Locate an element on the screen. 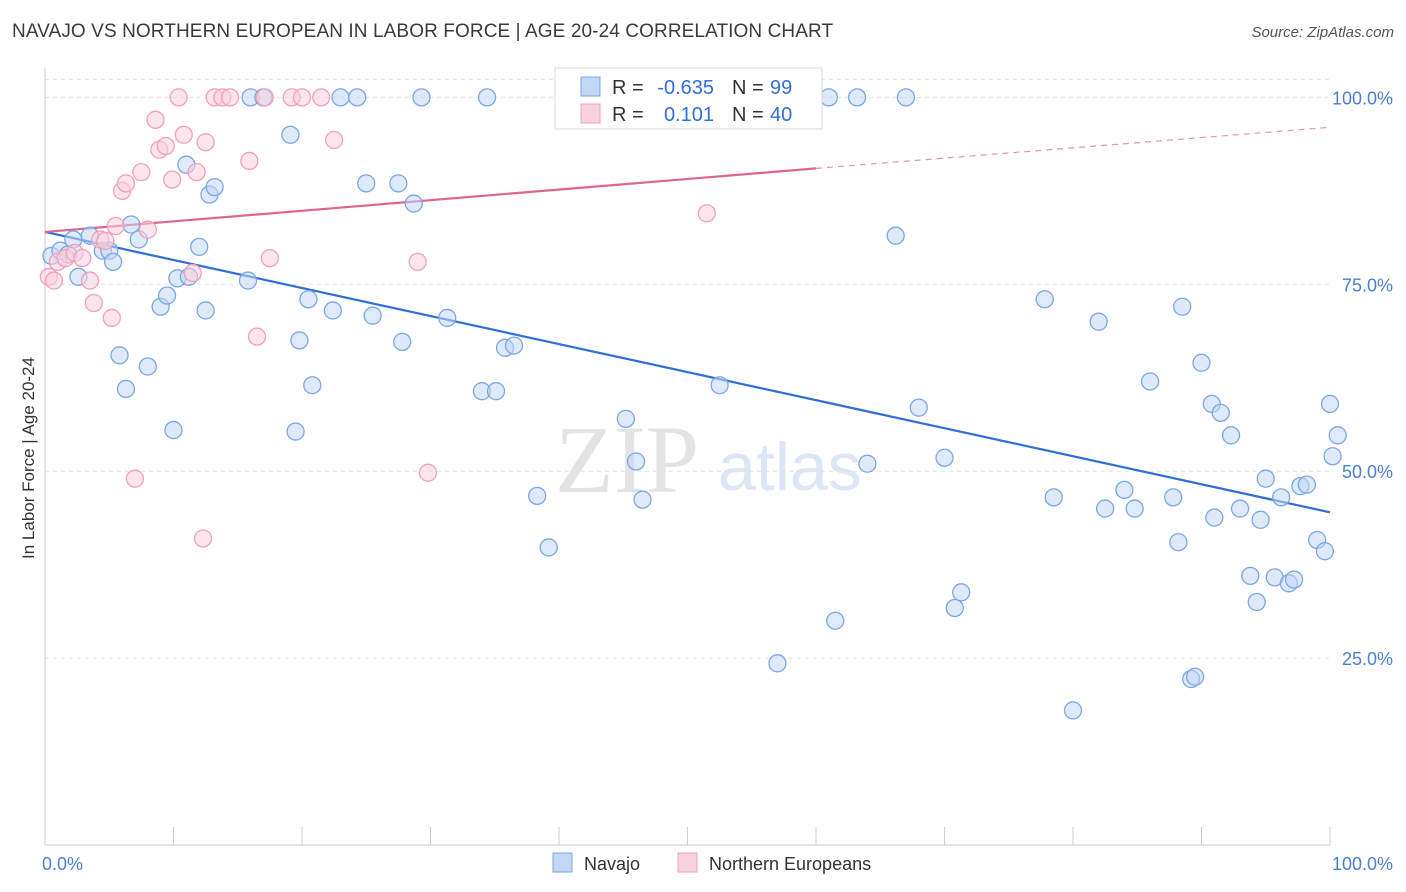 The height and width of the screenshot is (892, 1406). y-tick-labels: 25.0% 50.0% 75.0% 100.0% is located at coordinates (1362, 378).